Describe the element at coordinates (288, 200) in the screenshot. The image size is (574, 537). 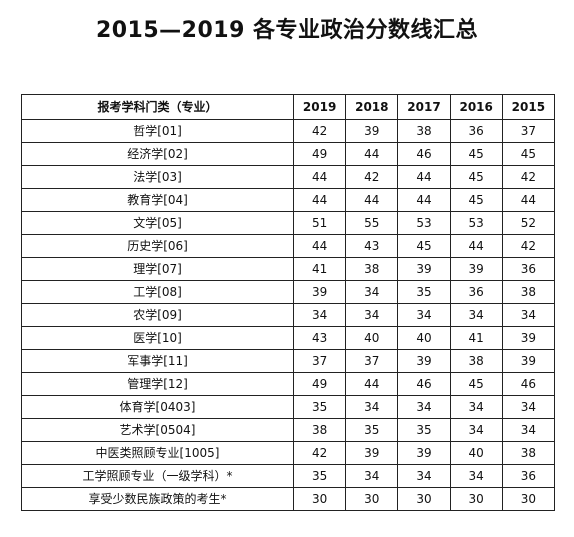
I see `table-row: 教育学[04] 44 44 44 45 44` at that location.